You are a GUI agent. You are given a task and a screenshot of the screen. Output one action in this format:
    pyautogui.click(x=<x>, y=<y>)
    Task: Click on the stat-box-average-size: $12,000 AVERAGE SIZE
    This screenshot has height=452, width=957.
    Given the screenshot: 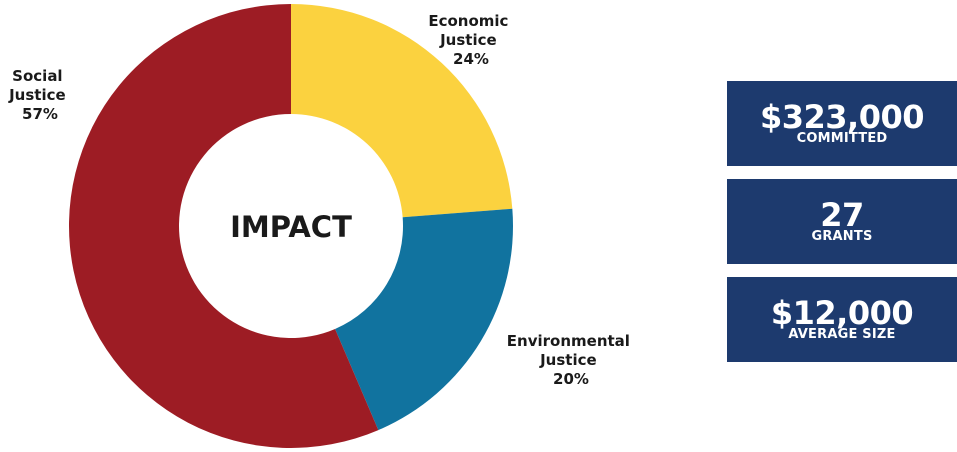 What is the action you would take?
    pyautogui.click(x=842, y=319)
    